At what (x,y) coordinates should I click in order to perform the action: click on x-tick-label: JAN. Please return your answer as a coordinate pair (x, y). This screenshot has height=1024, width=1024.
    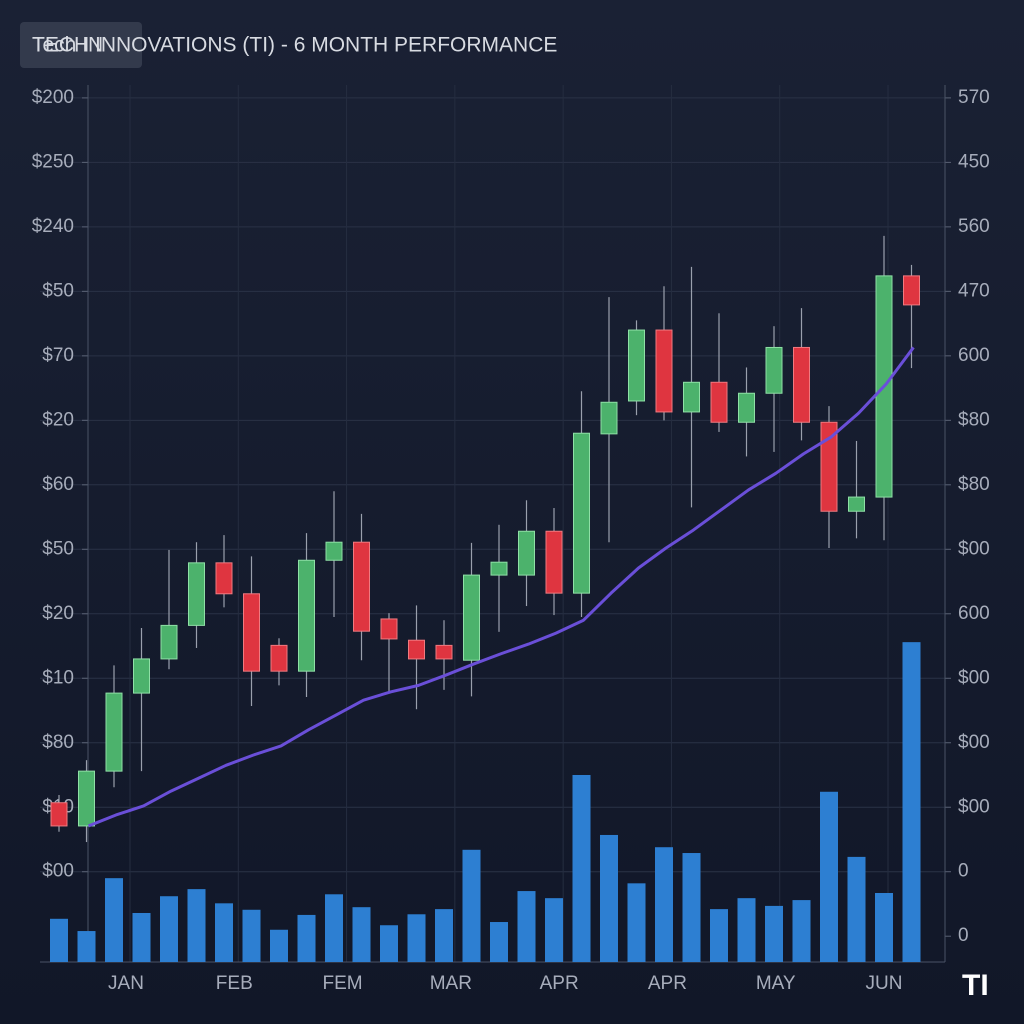
    Looking at the image, I should click on (126, 983).